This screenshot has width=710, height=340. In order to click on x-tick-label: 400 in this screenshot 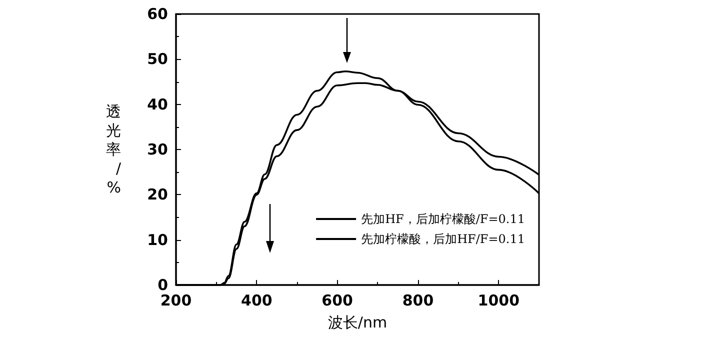, I will do `click(256, 301)`.